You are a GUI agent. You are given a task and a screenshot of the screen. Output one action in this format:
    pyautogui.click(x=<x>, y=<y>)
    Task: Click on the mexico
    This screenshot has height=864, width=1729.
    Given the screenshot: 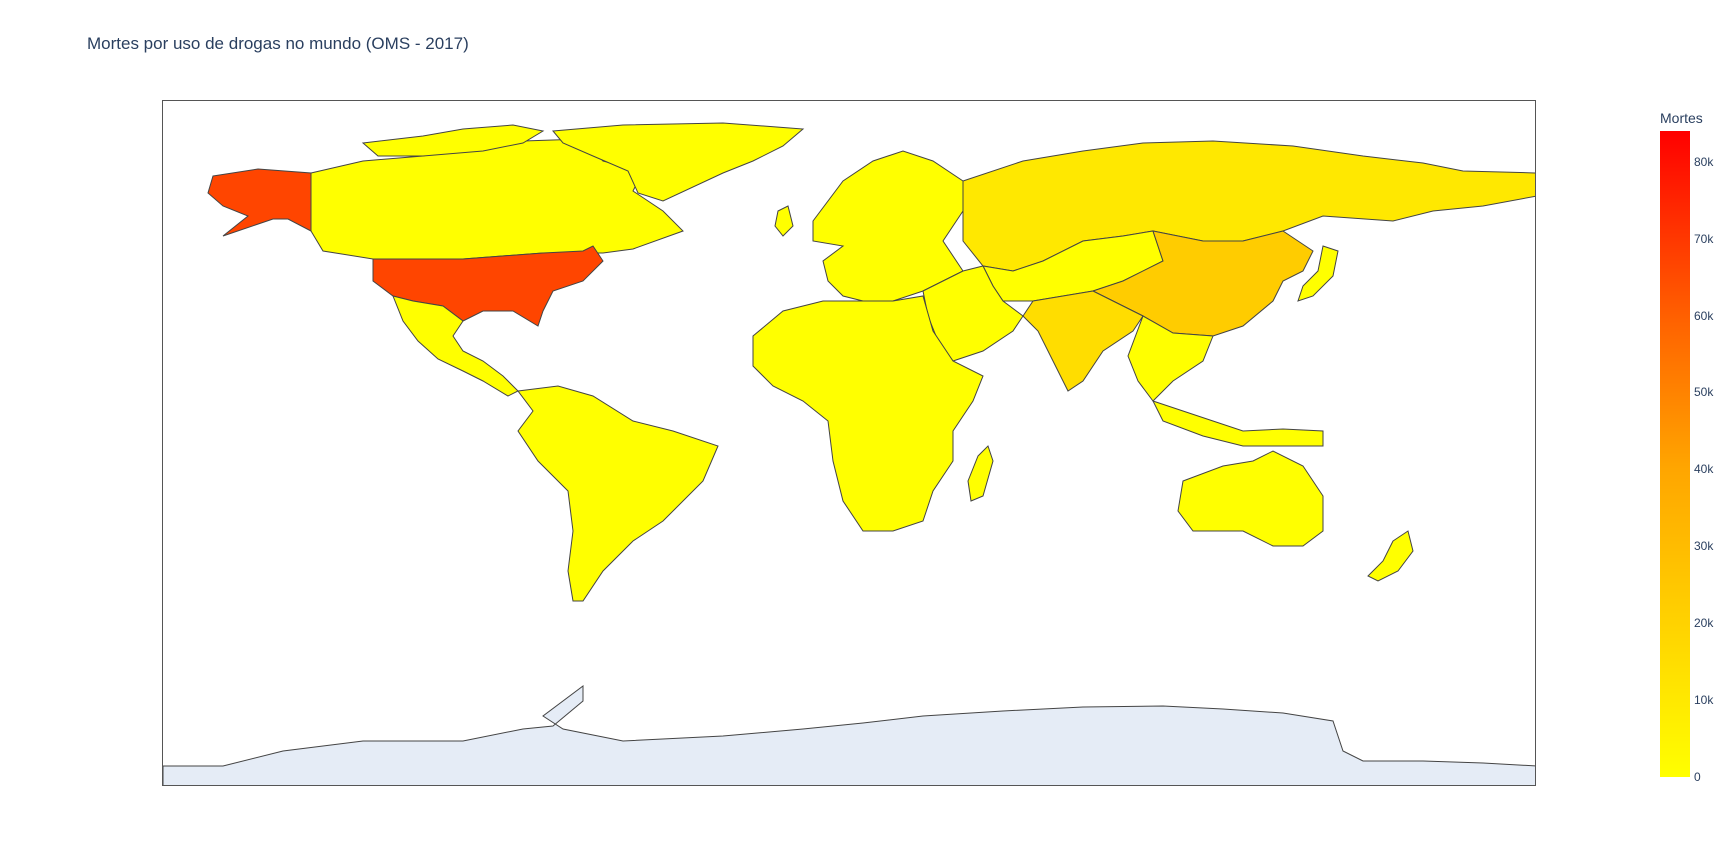 What is the action you would take?
    pyautogui.click(x=455, y=346)
    